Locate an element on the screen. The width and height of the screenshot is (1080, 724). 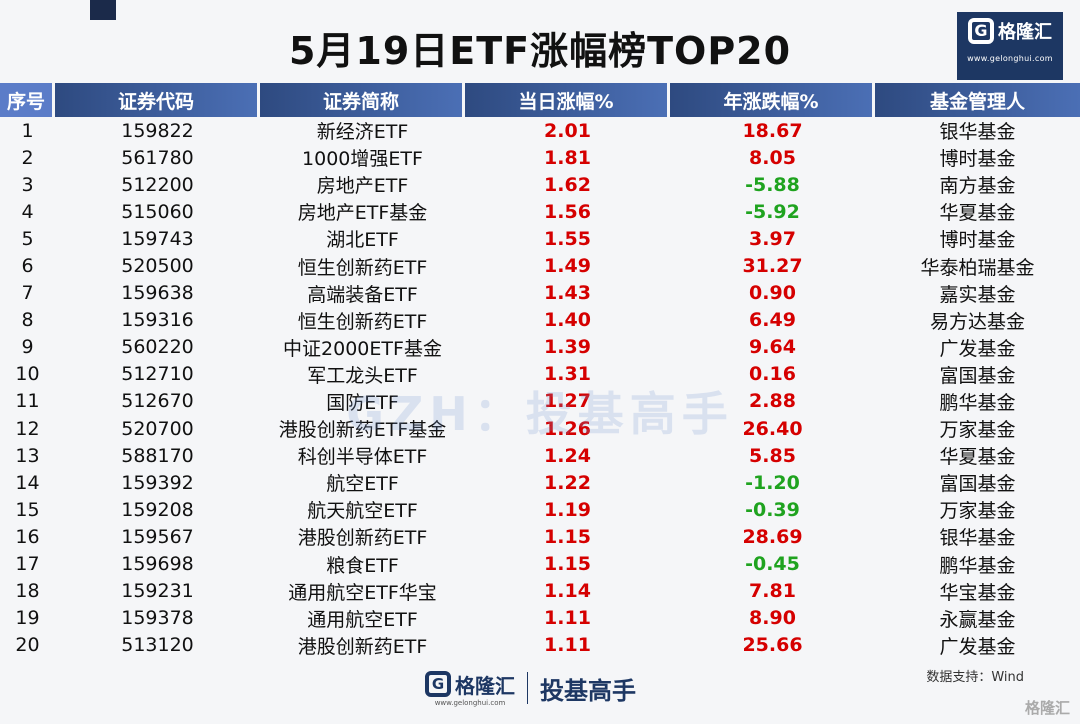
cell-name: 国防ETF is located at coordinates (362, 402).